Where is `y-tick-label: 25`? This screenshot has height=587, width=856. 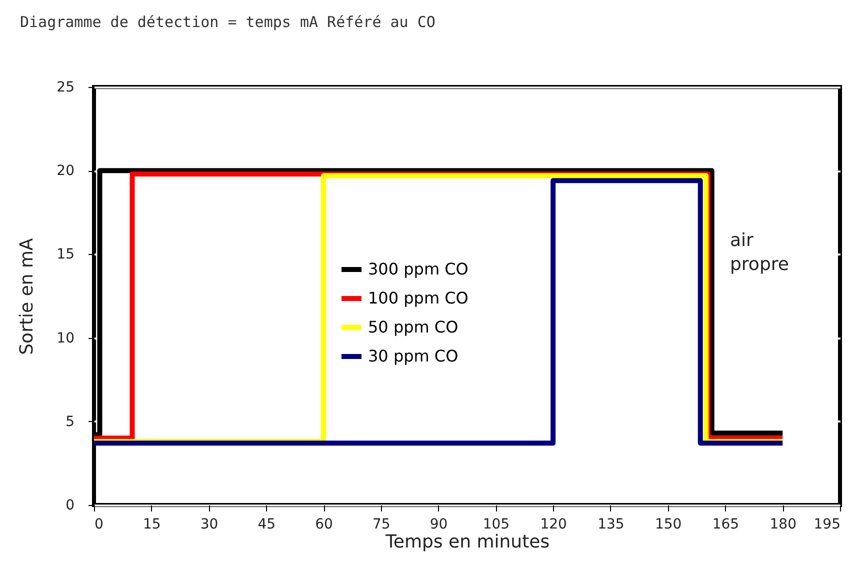 y-tick-label: 25 is located at coordinates (65, 88).